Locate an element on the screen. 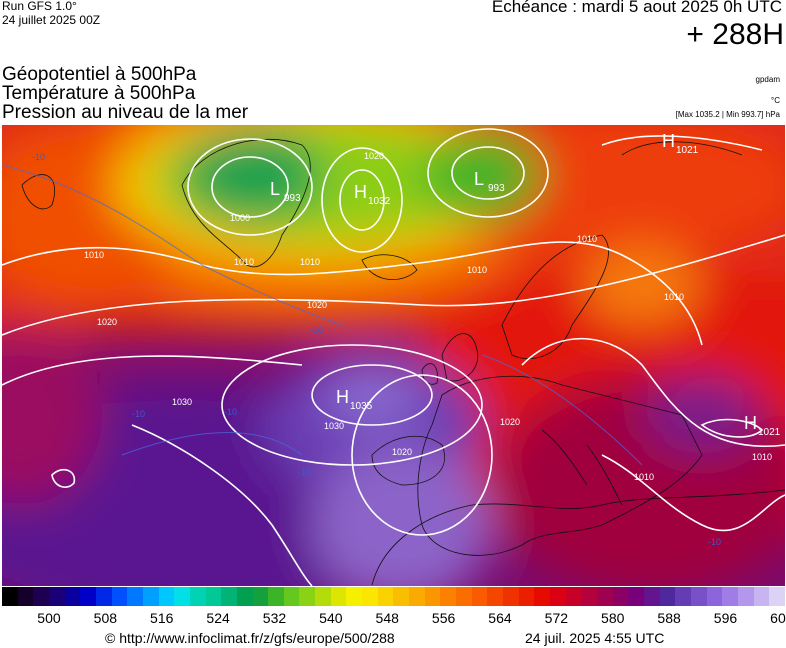 Image resolution: width=786 pixels, height=648 pixels. run-label: Run GFS 1.0° is located at coordinates (39, 6).